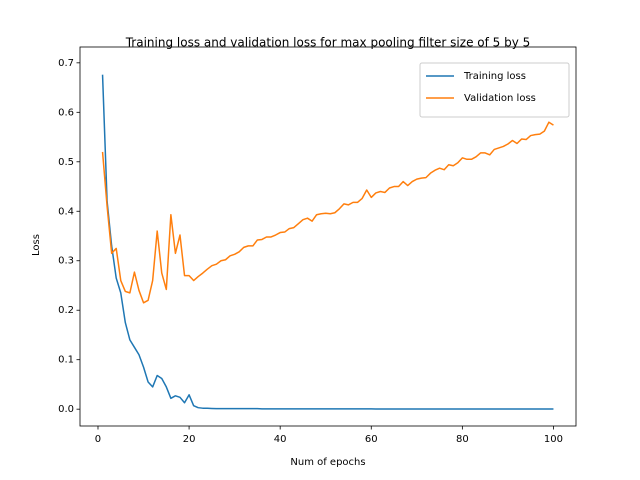 The height and width of the screenshot is (480, 640). I want to click on x-axis-label: Num of epochs, so click(327, 462).